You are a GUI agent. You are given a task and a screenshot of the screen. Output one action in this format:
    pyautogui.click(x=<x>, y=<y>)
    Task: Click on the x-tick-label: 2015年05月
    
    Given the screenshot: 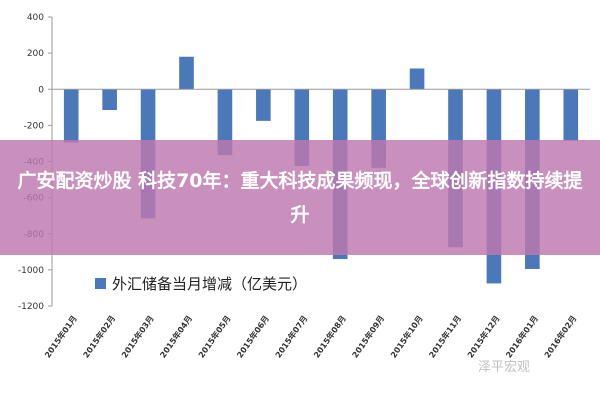 What is the action you would take?
    pyautogui.click(x=214, y=336)
    